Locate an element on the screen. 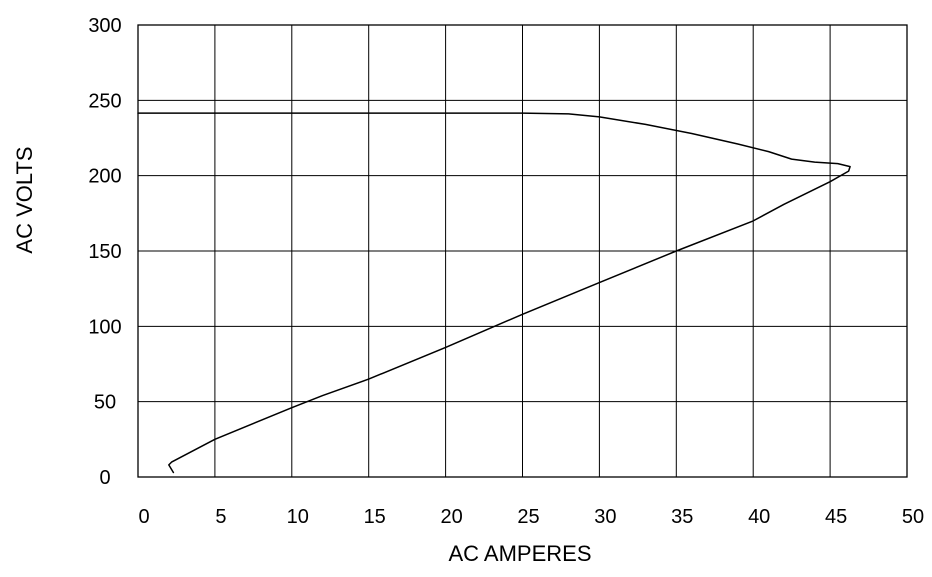 Image resolution: width=932 pixels, height=577 pixels. y-tick-label-0: 0 is located at coordinates (104, 478).